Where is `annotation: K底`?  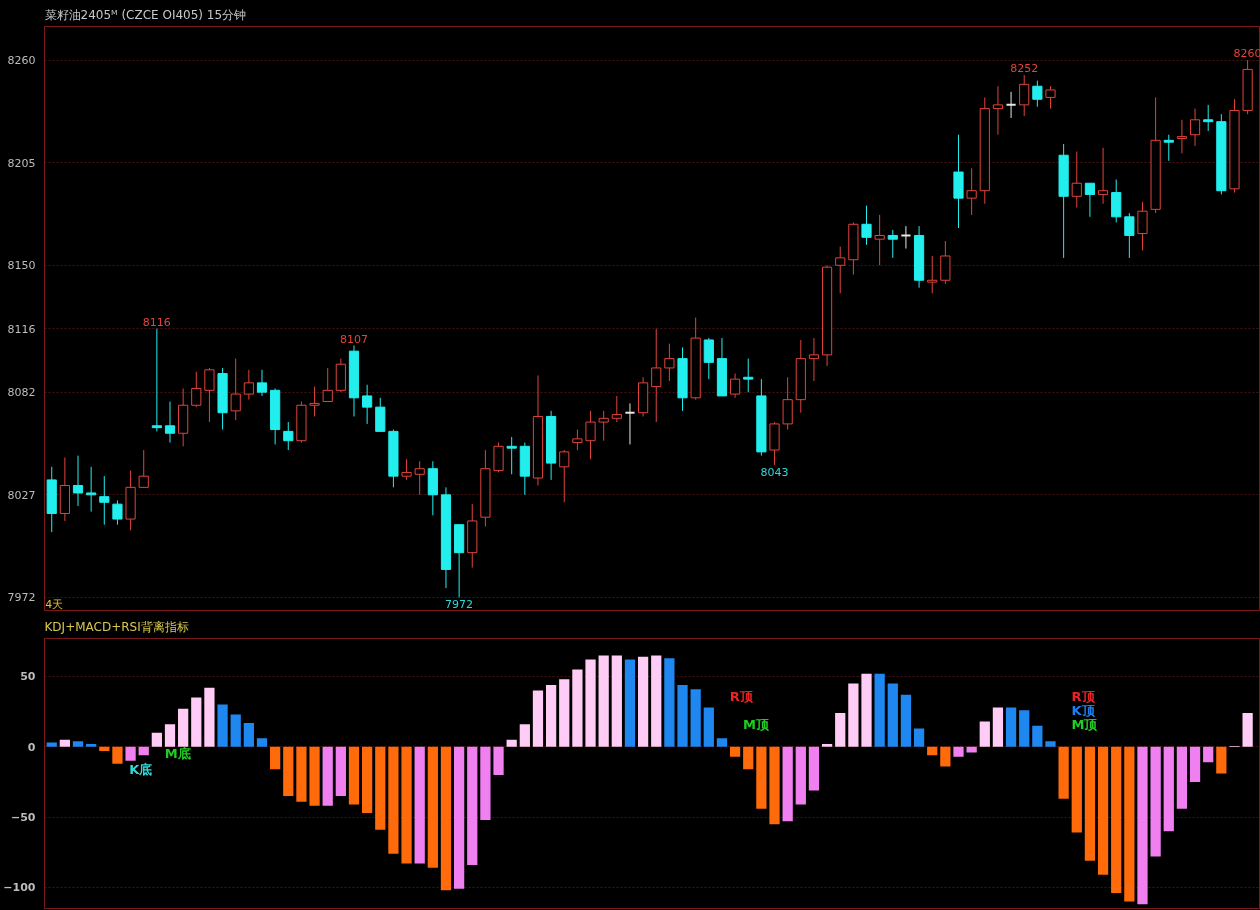
annotation: K底 is located at coordinates (141, 769).